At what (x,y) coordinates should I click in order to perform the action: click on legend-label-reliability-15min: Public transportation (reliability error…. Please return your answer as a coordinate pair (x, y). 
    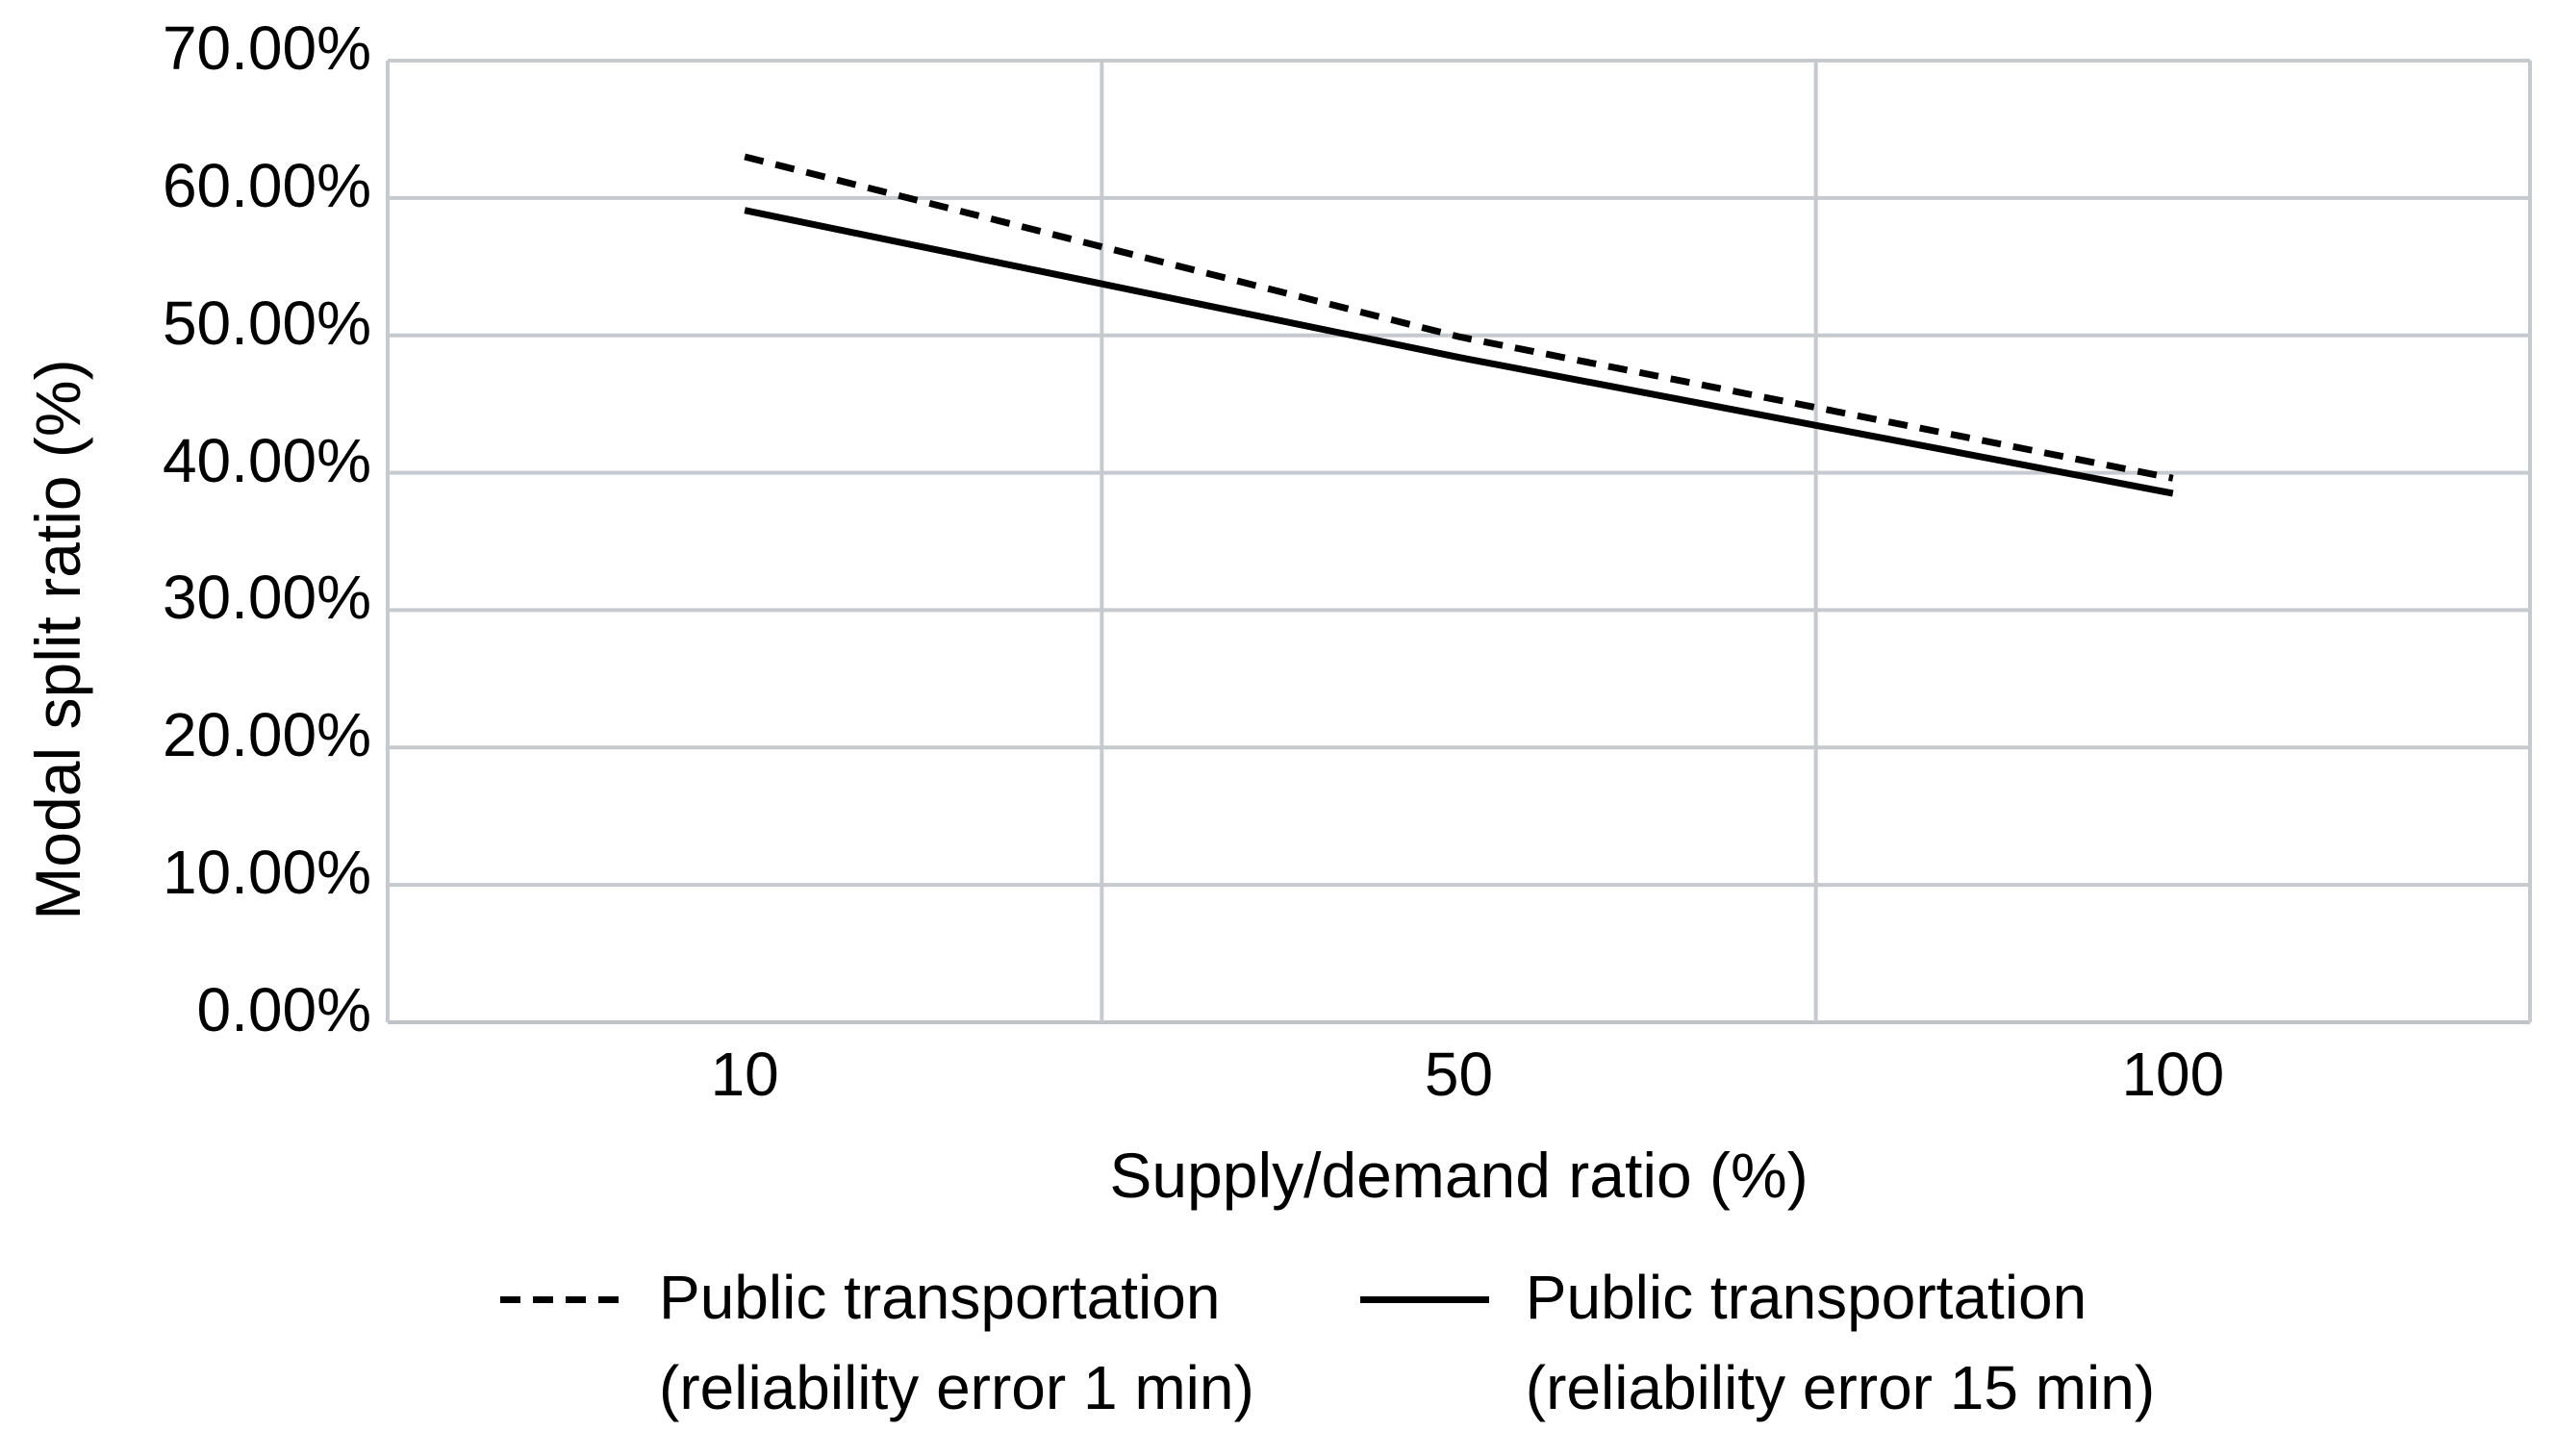
    Looking at the image, I should click on (1841, 1342).